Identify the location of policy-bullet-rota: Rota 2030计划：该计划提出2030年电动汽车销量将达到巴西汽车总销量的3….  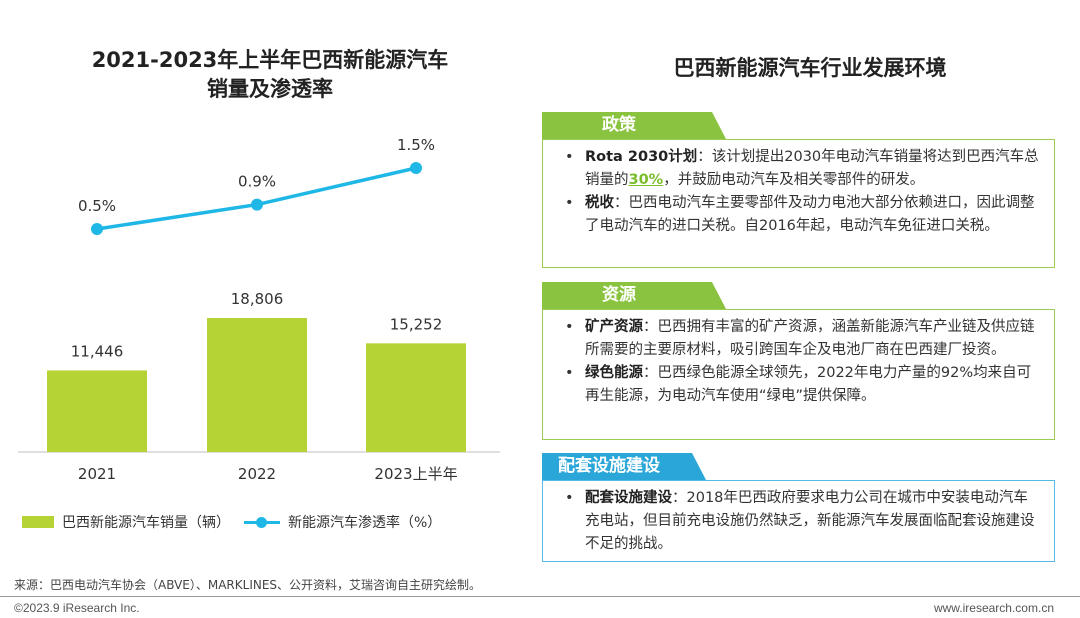
(799, 169).